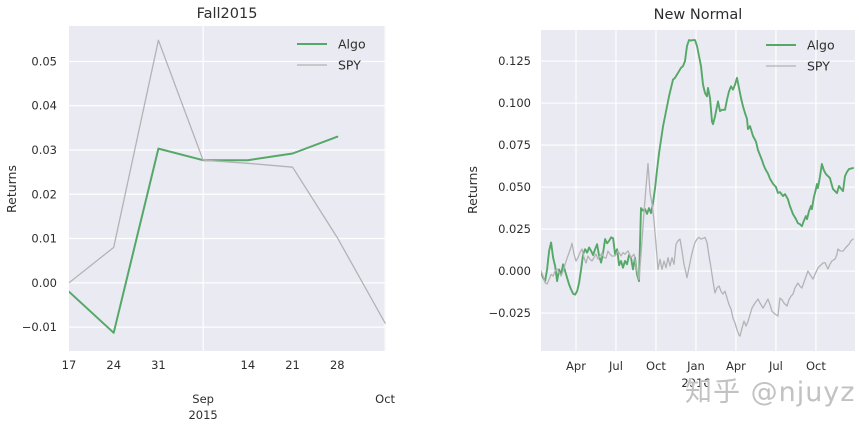 The width and height of the screenshot is (859, 429). Describe the element at coordinates (698, 15) in the screenshot. I see `new-normal-title: New Normal` at that location.